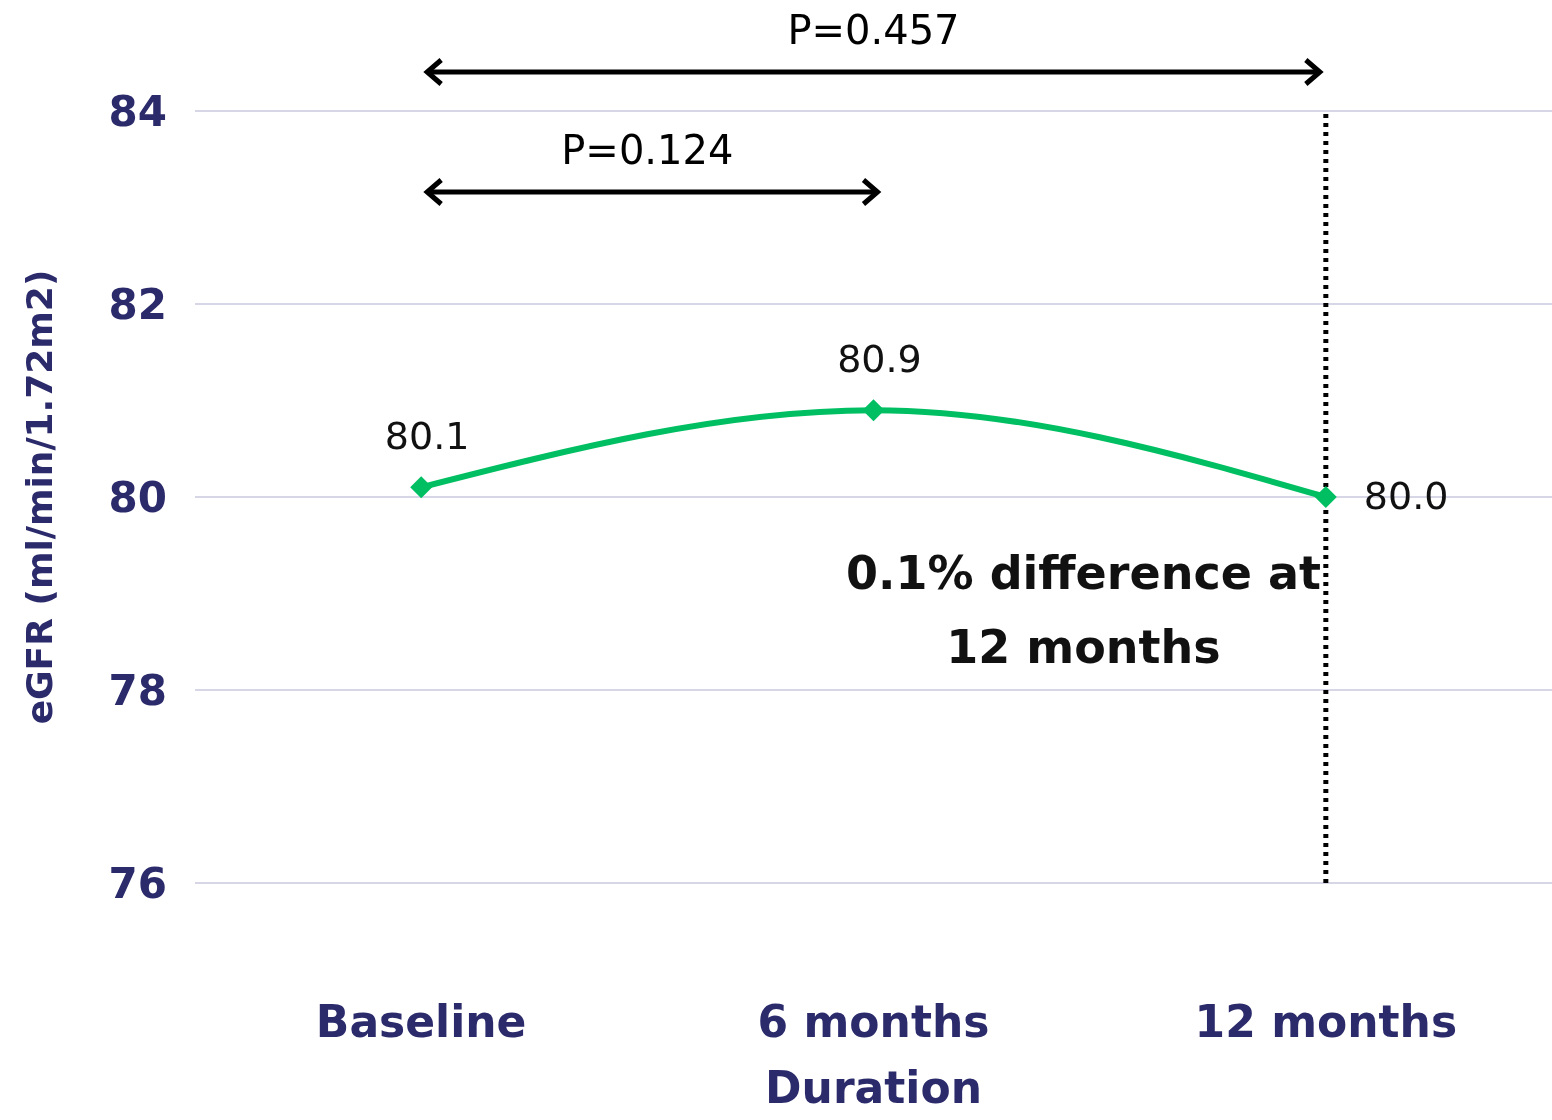  I want to click on x-tick-label: 6 months, so click(873, 1022).